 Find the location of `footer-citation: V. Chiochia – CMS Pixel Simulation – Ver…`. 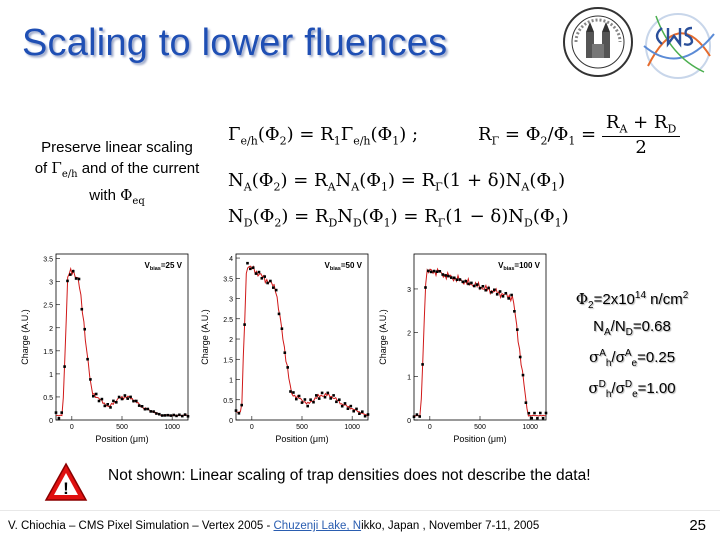

footer-citation: V. Chiochia – CMS Pixel Simulation – Ver… is located at coordinates (273, 526).